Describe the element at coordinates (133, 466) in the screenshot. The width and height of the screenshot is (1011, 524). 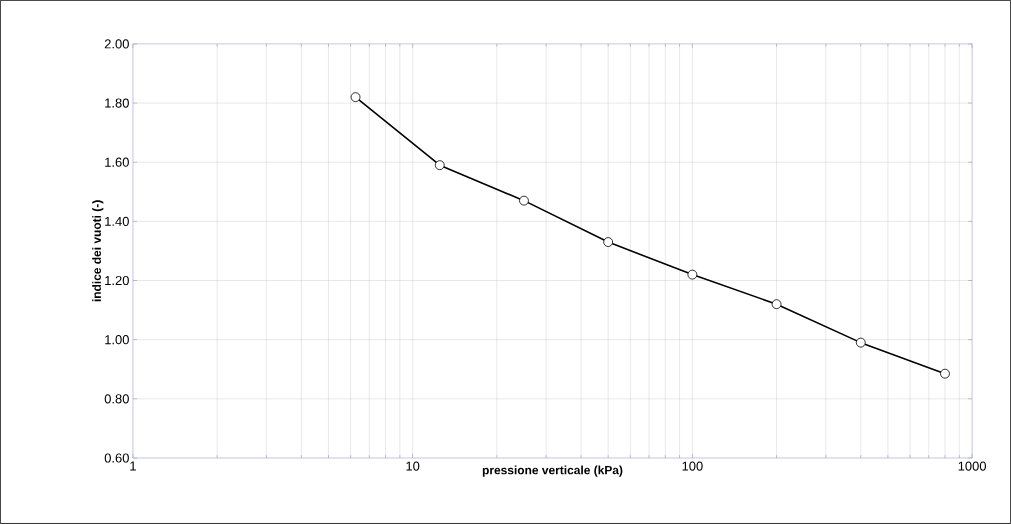
I see `x-tick-label: 1` at that location.